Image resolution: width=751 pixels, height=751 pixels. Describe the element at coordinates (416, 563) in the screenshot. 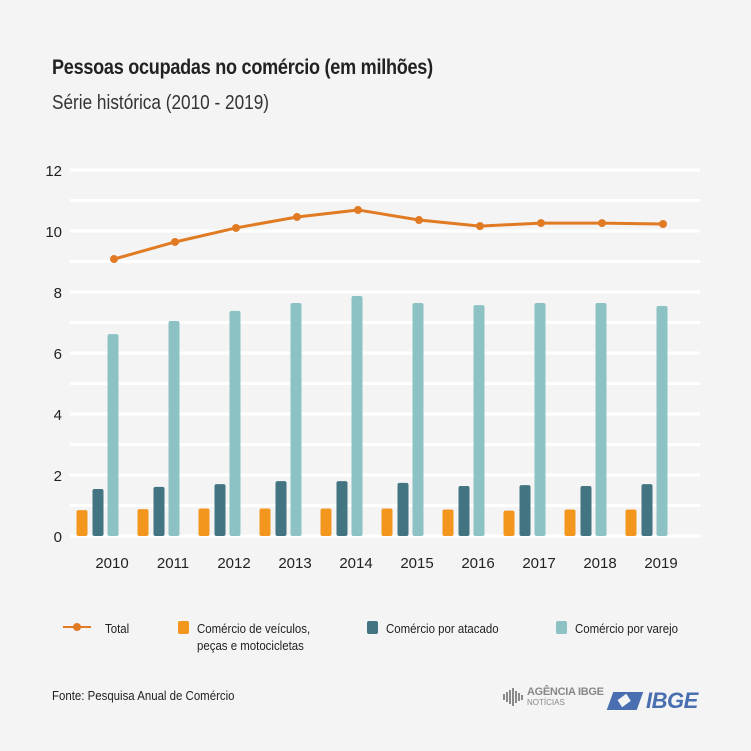

I see `x-tick-label: 2015` at that location.